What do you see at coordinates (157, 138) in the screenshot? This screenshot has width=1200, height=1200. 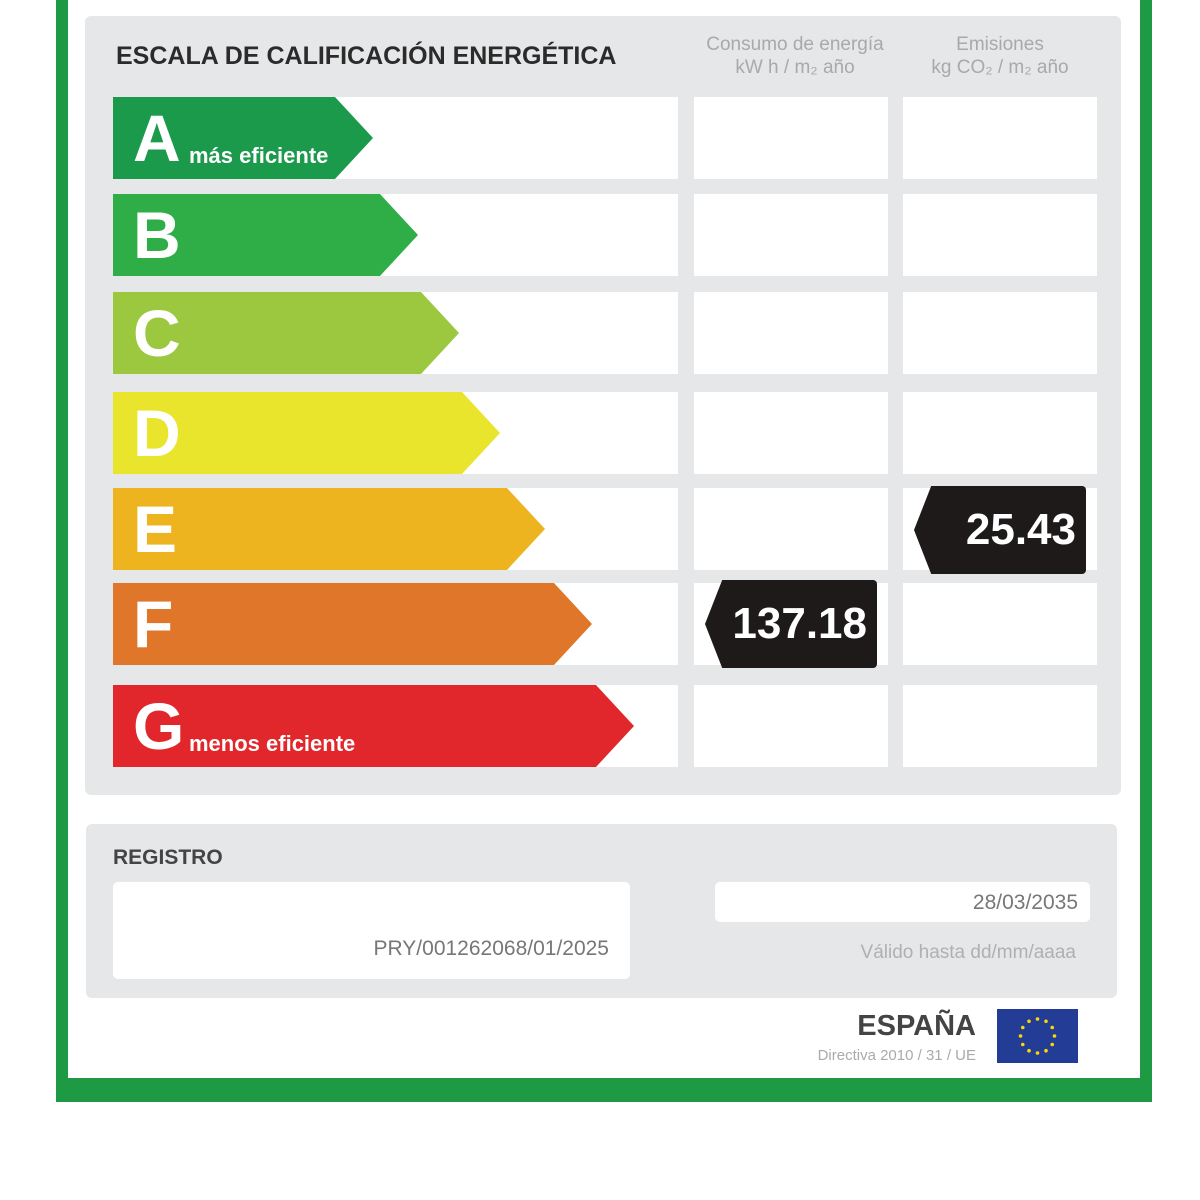 I see `class-letter: A` at bounding box center [157, 138].